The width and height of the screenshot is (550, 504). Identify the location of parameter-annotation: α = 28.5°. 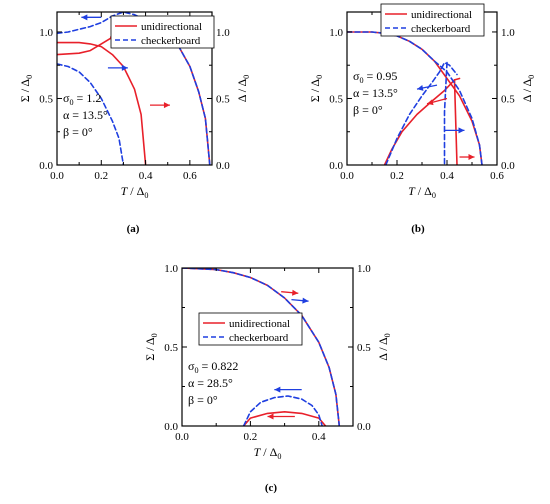
(210, 383).